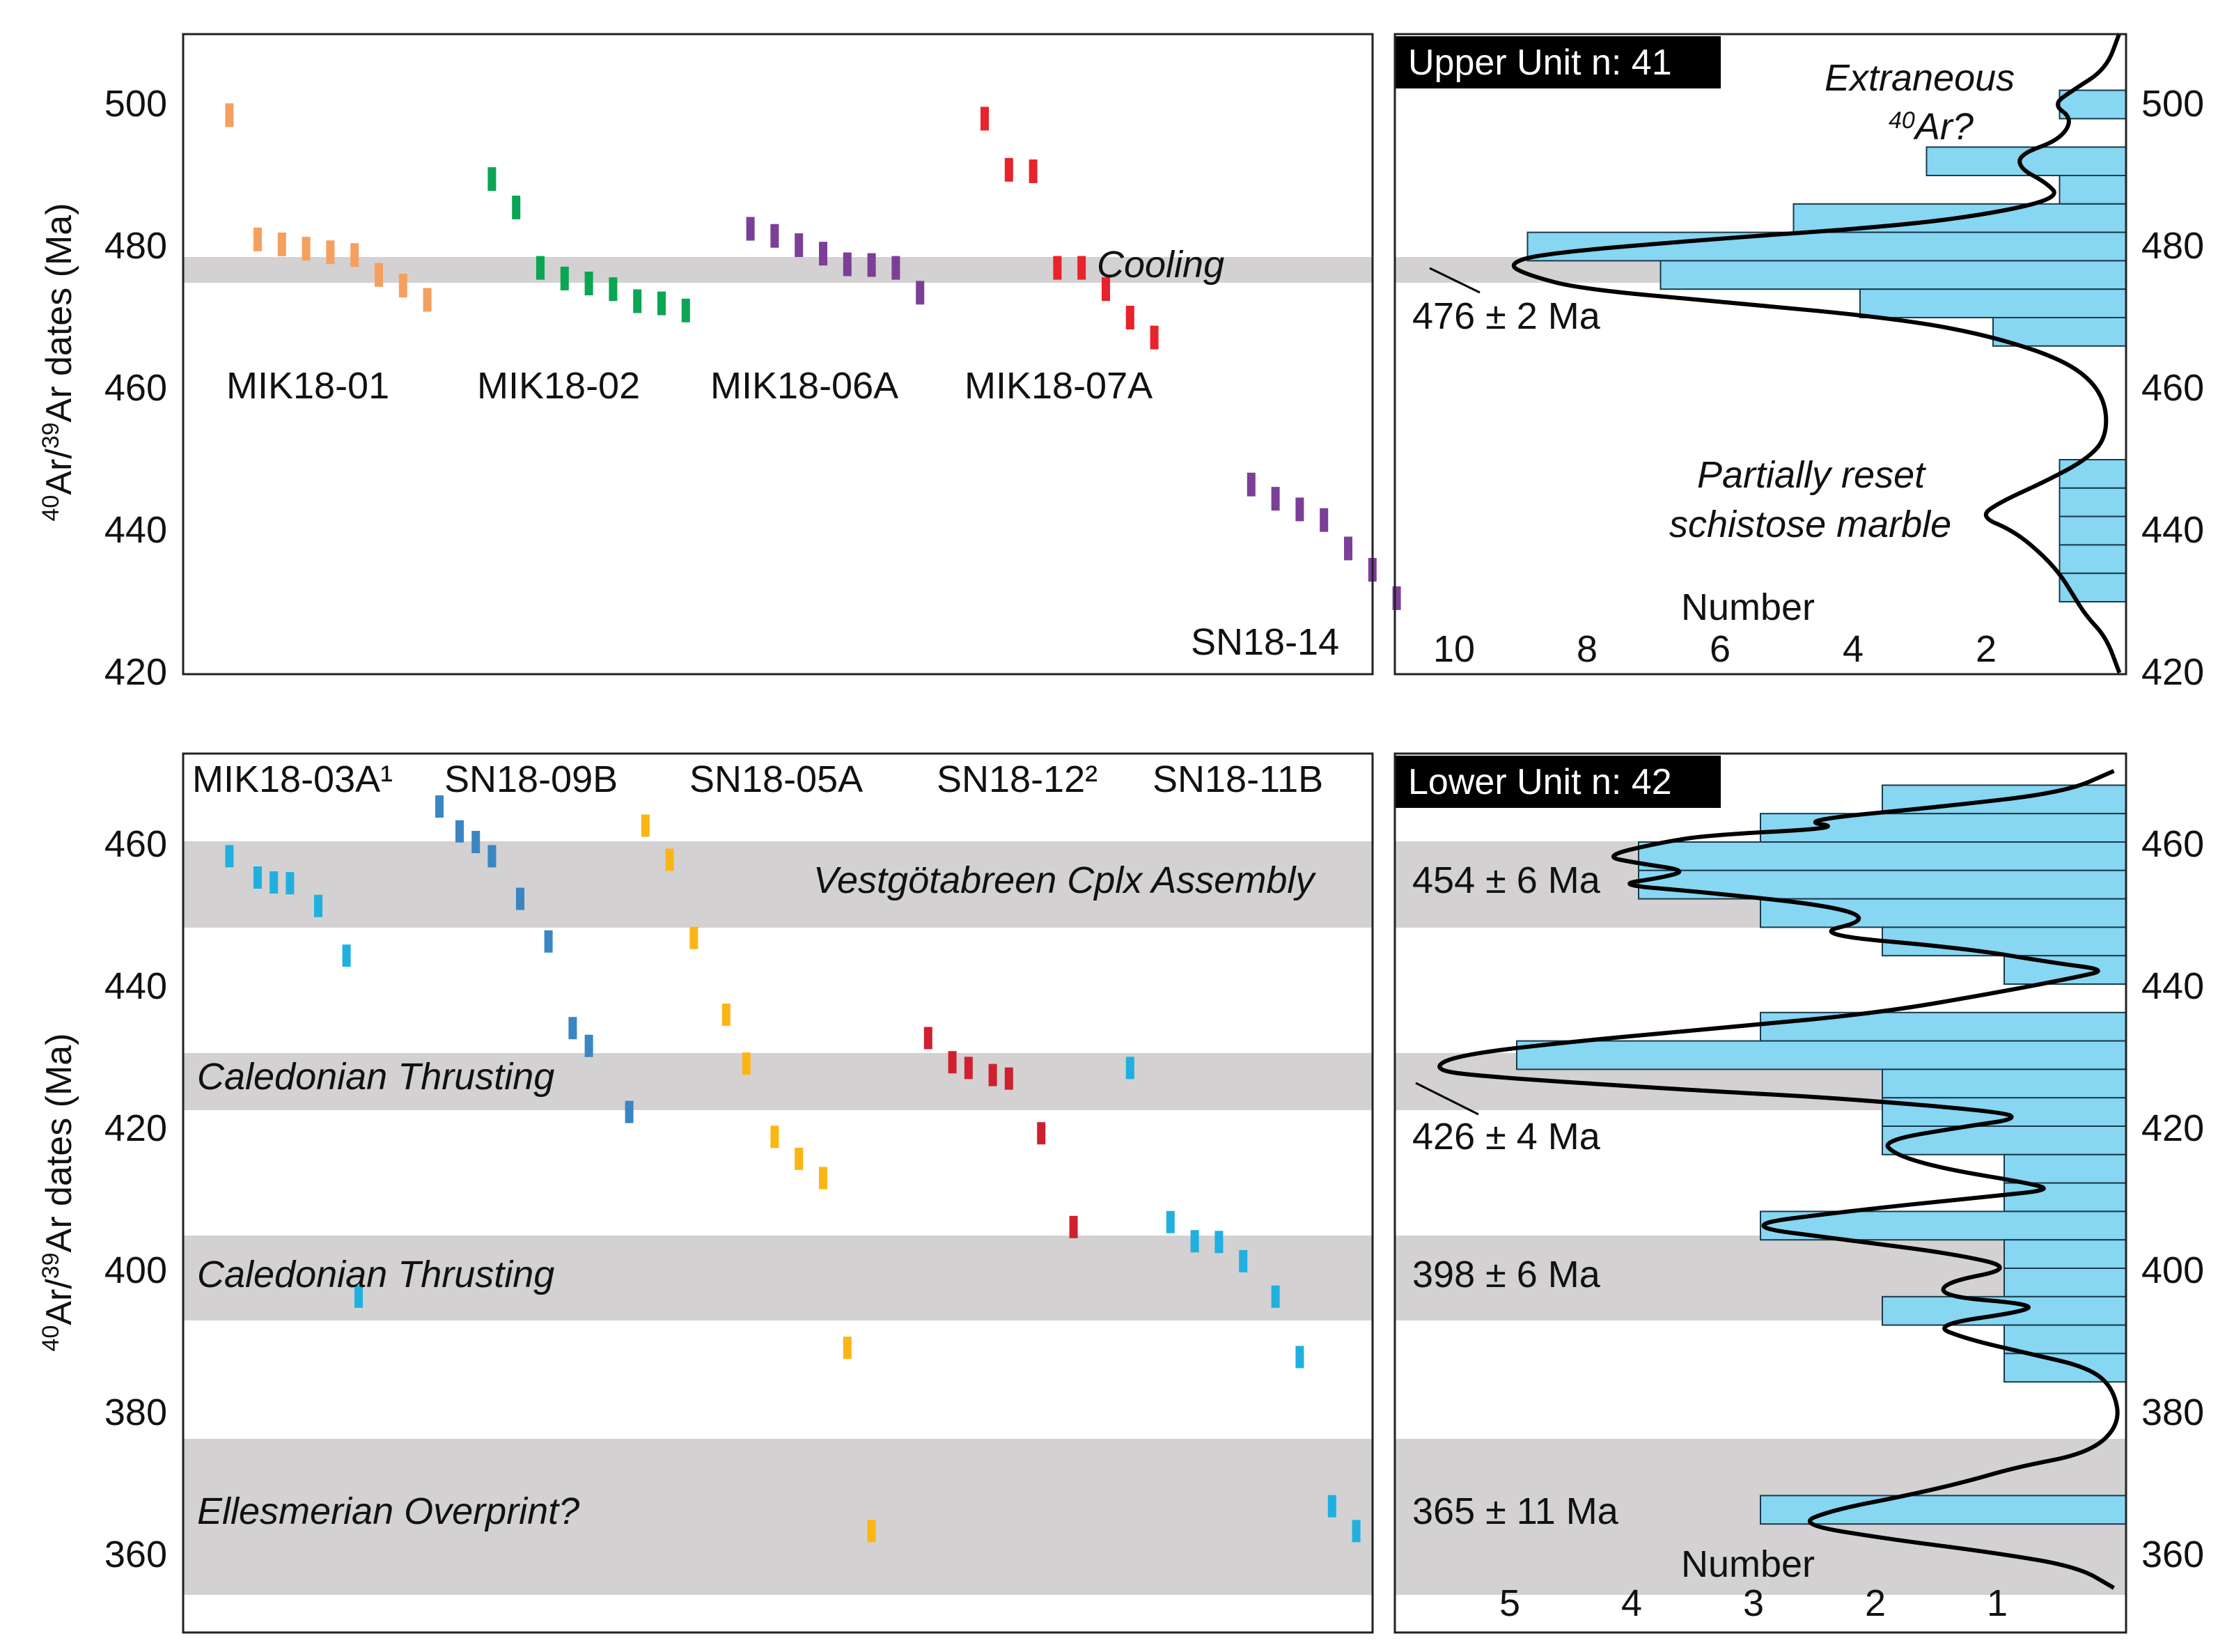 The width and height of the screenshot is (2234, 1652). I want to click on bottom-hist-xlabel: Number, so click(1748, 1564).